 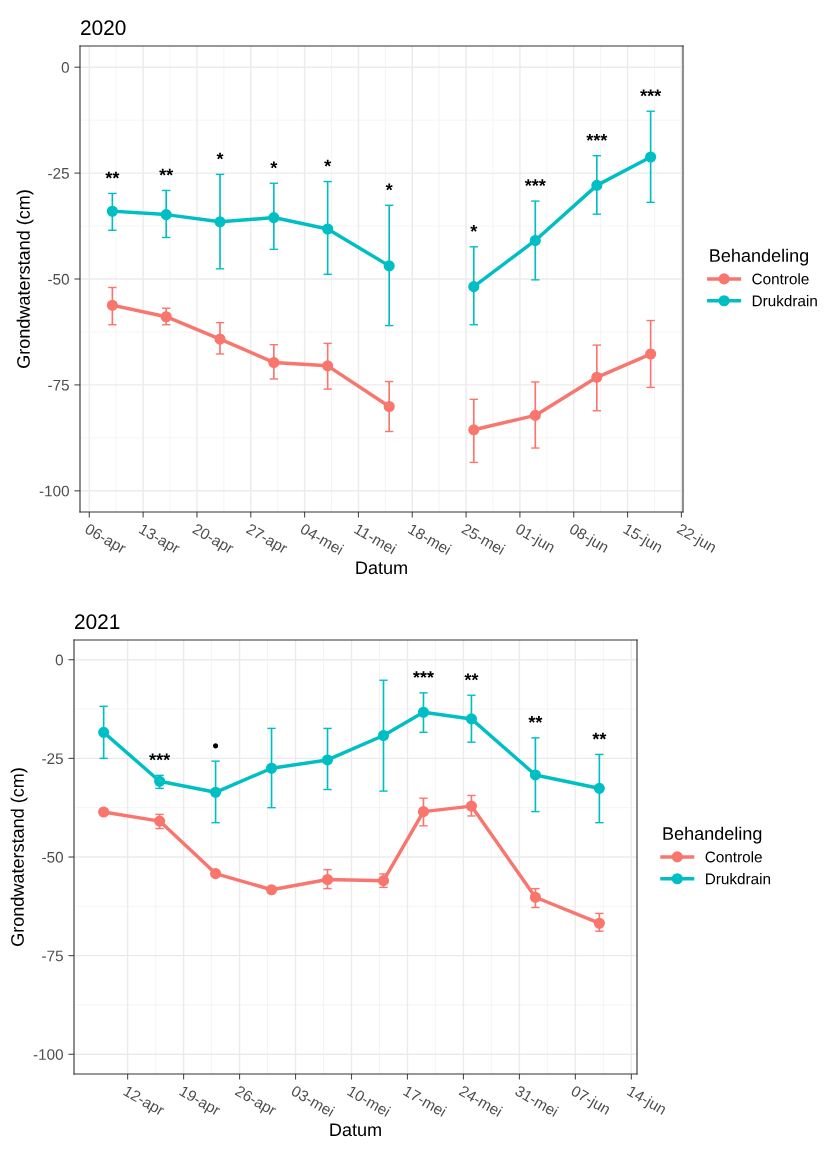 I want to click on annotation: •, so click(x=215, y=746).